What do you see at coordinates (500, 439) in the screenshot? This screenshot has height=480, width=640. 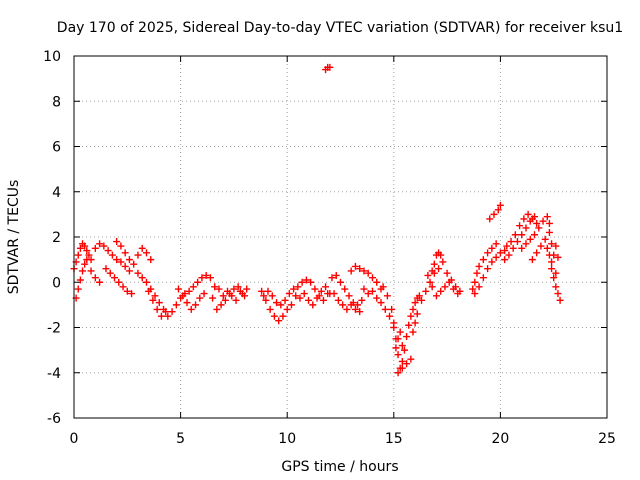 I see `x-tick-label: 20` at bounding box center [500, 439].